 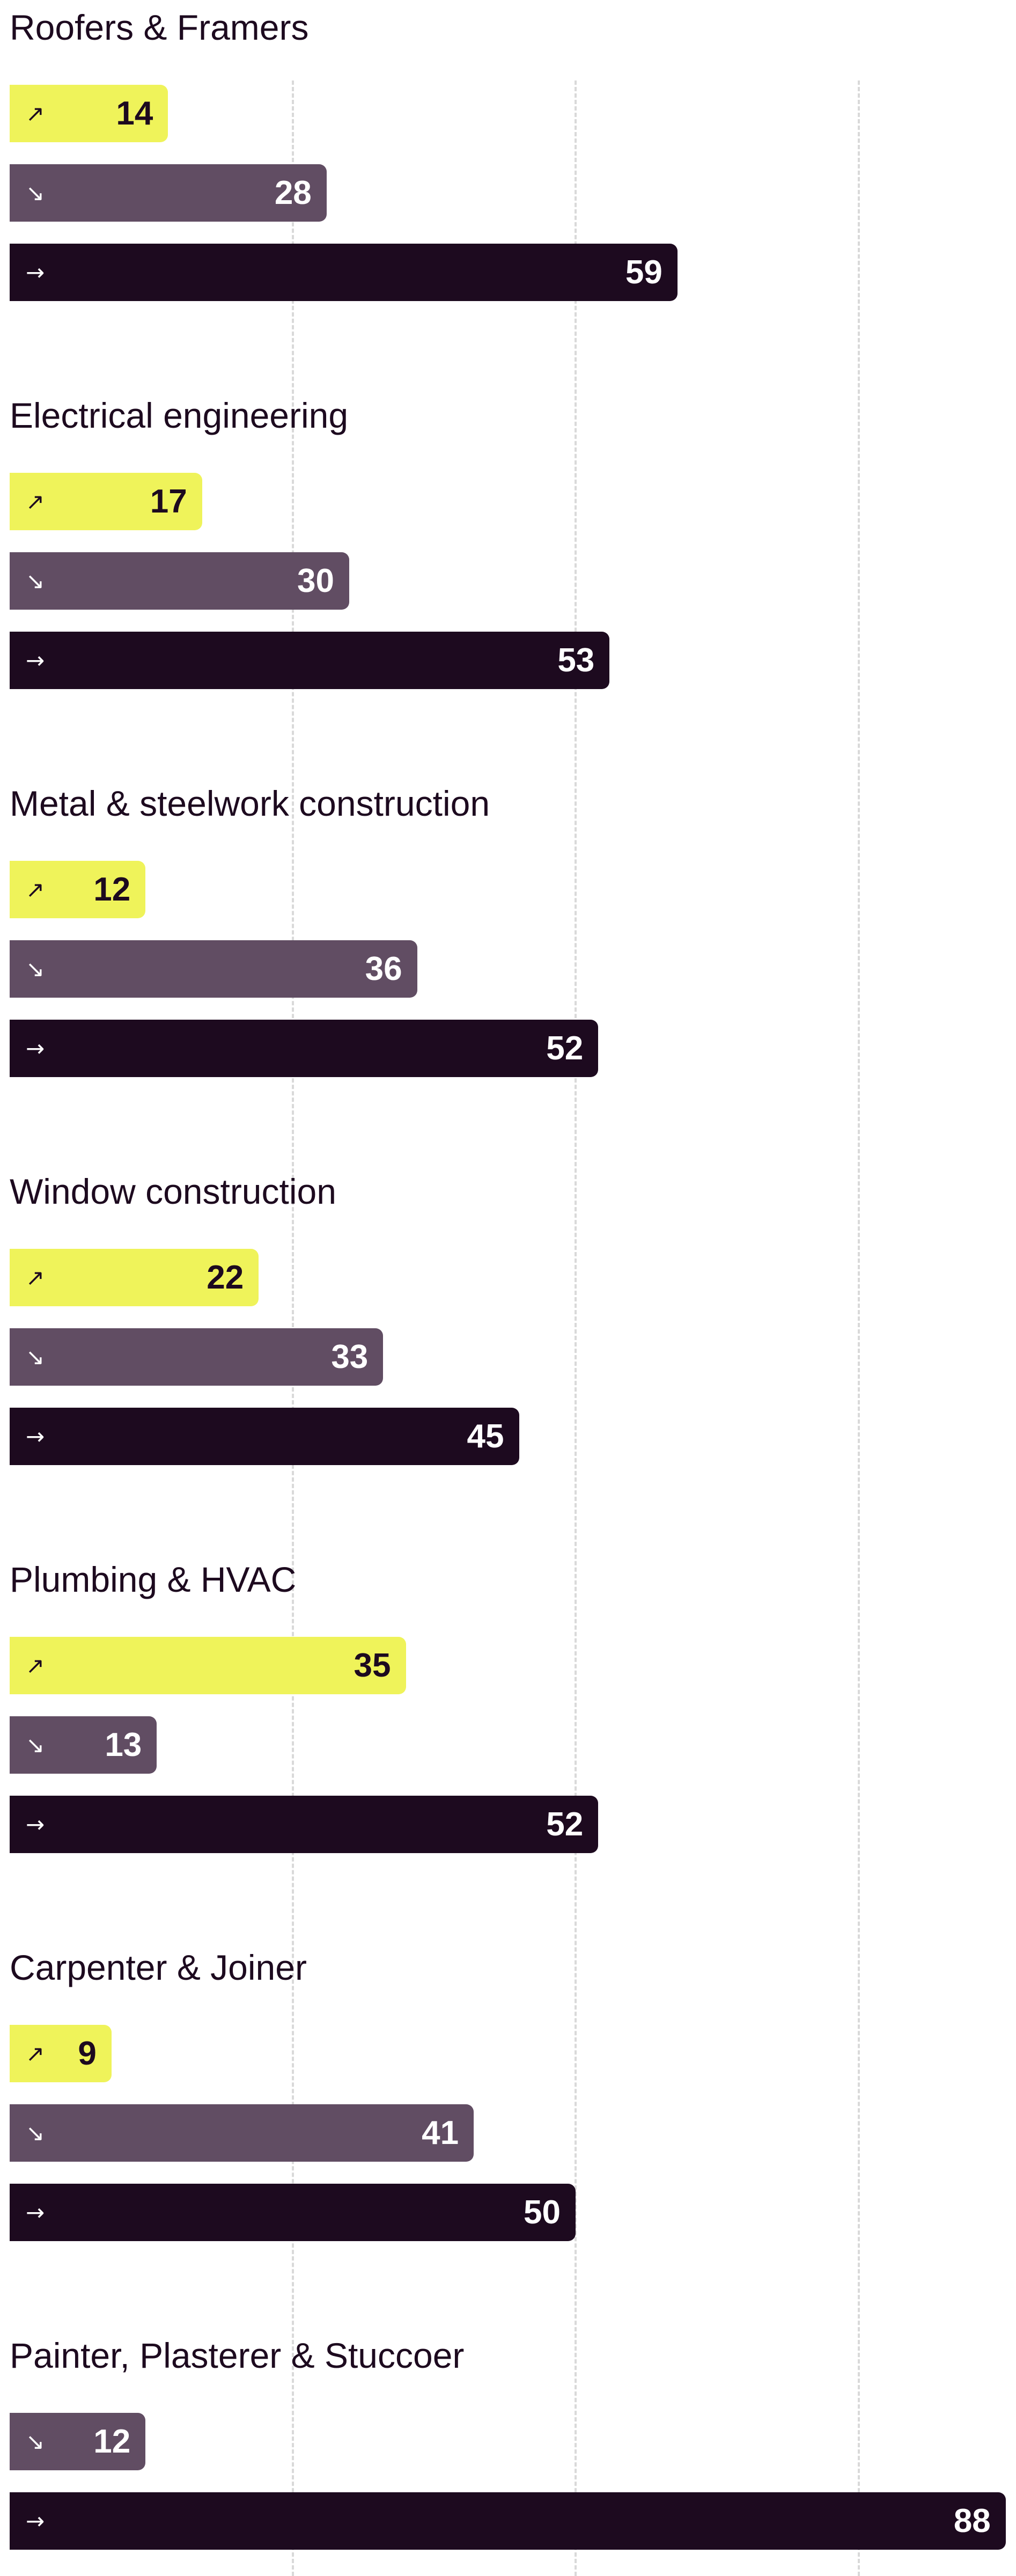 What do you see at coordinates (643, 272) in the screenshot?
I see `bar-value-label: 59` at bounding box center [643, 272].